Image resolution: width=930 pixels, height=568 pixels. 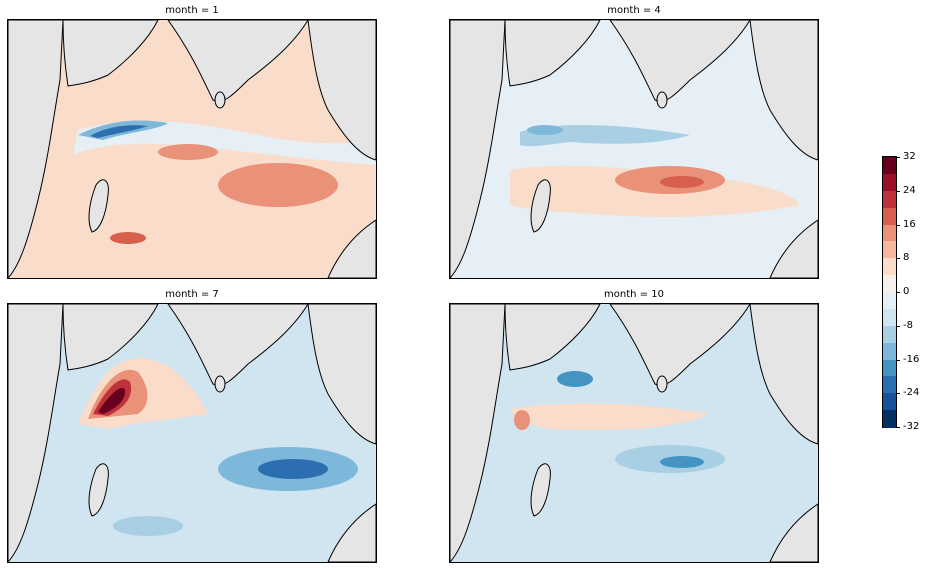 I want to click on colorbar-tick-label: 8, so click(x=906, y=258).